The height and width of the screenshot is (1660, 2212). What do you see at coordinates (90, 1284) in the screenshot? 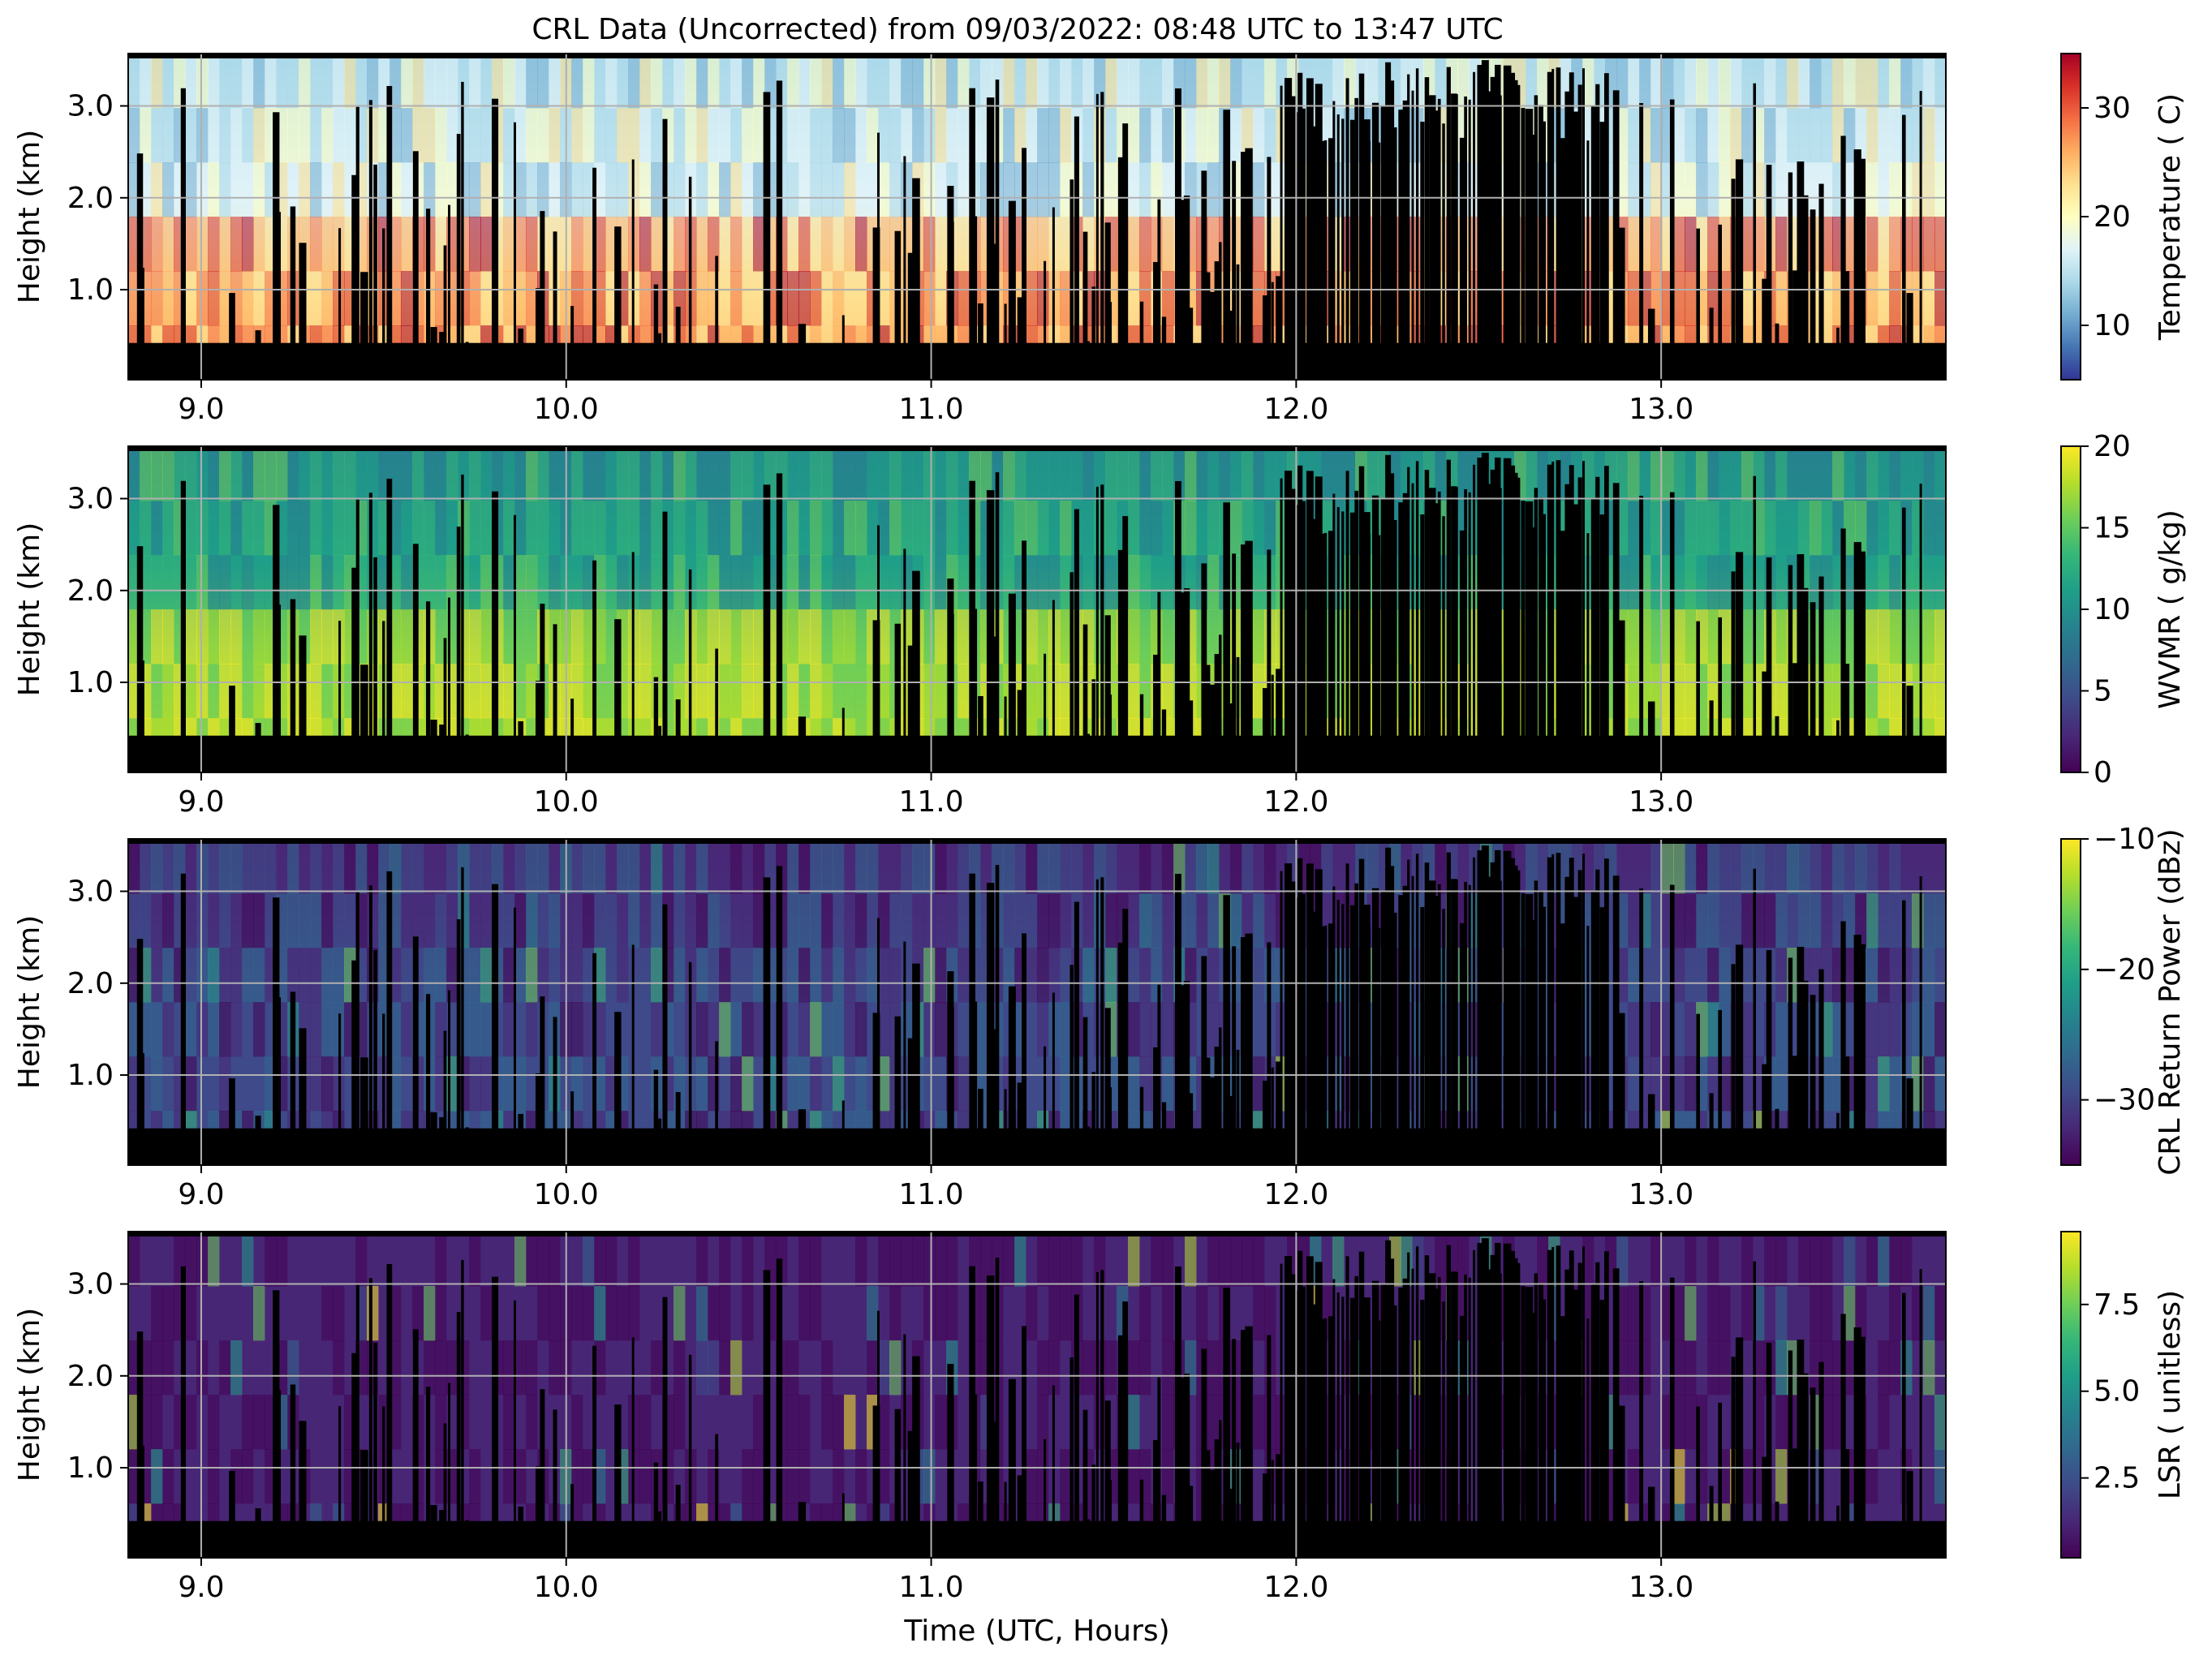
I see `y-tick-label: 3.0` at bounding box center [90, 1284].